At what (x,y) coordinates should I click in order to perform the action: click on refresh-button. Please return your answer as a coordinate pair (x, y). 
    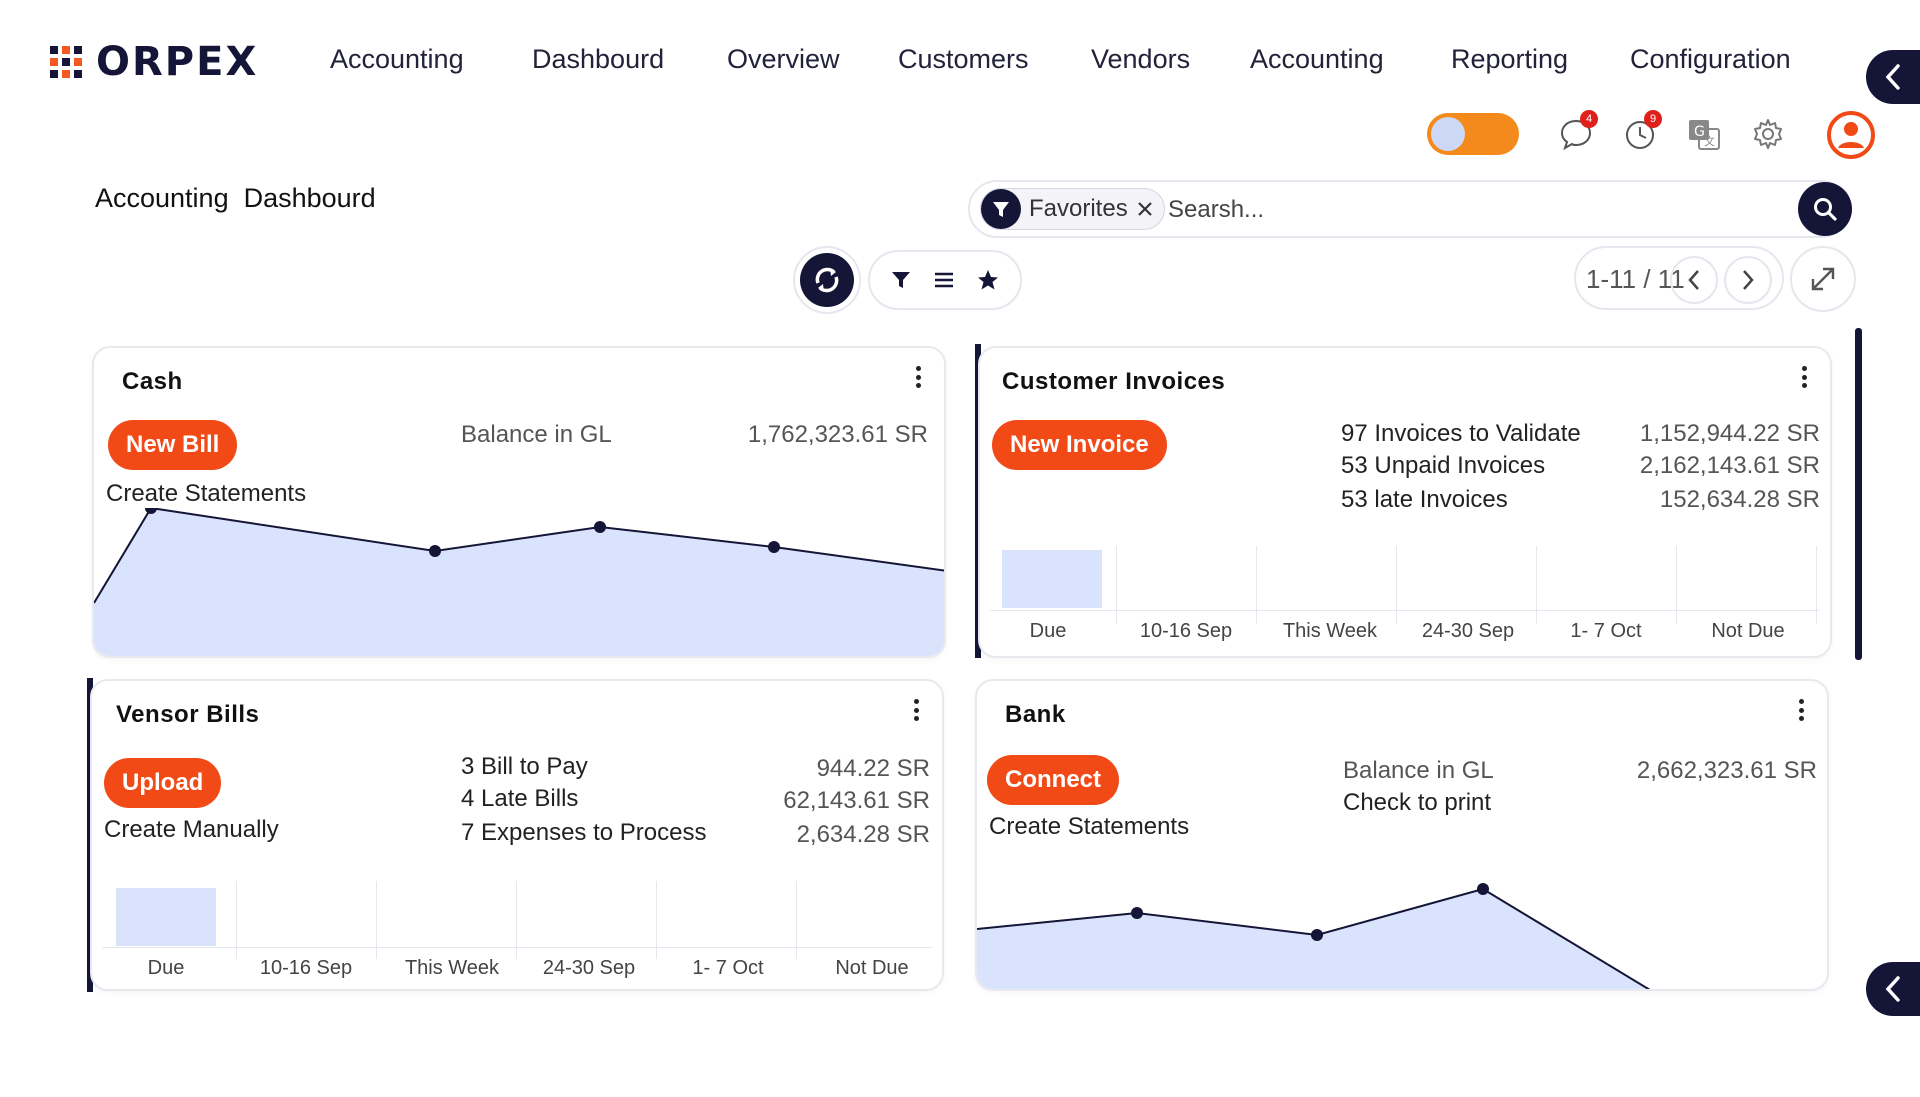
    Looking at the image, I should click on (827, 280).